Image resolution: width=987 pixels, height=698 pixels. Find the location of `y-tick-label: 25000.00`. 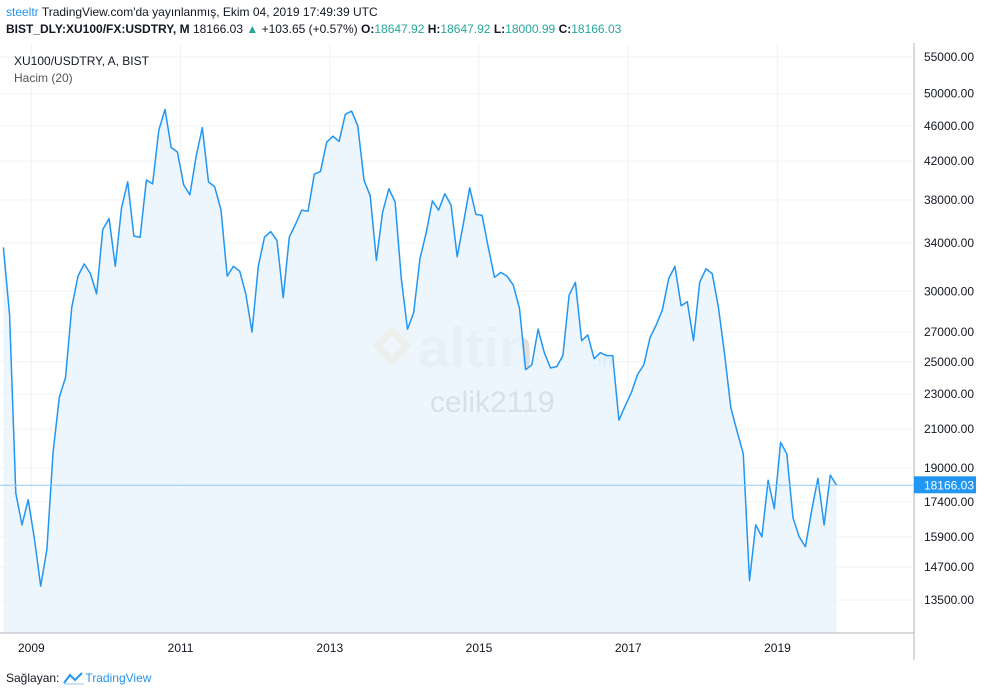

y-tick-label: 25000.00 is located at coordinates (949, 362).